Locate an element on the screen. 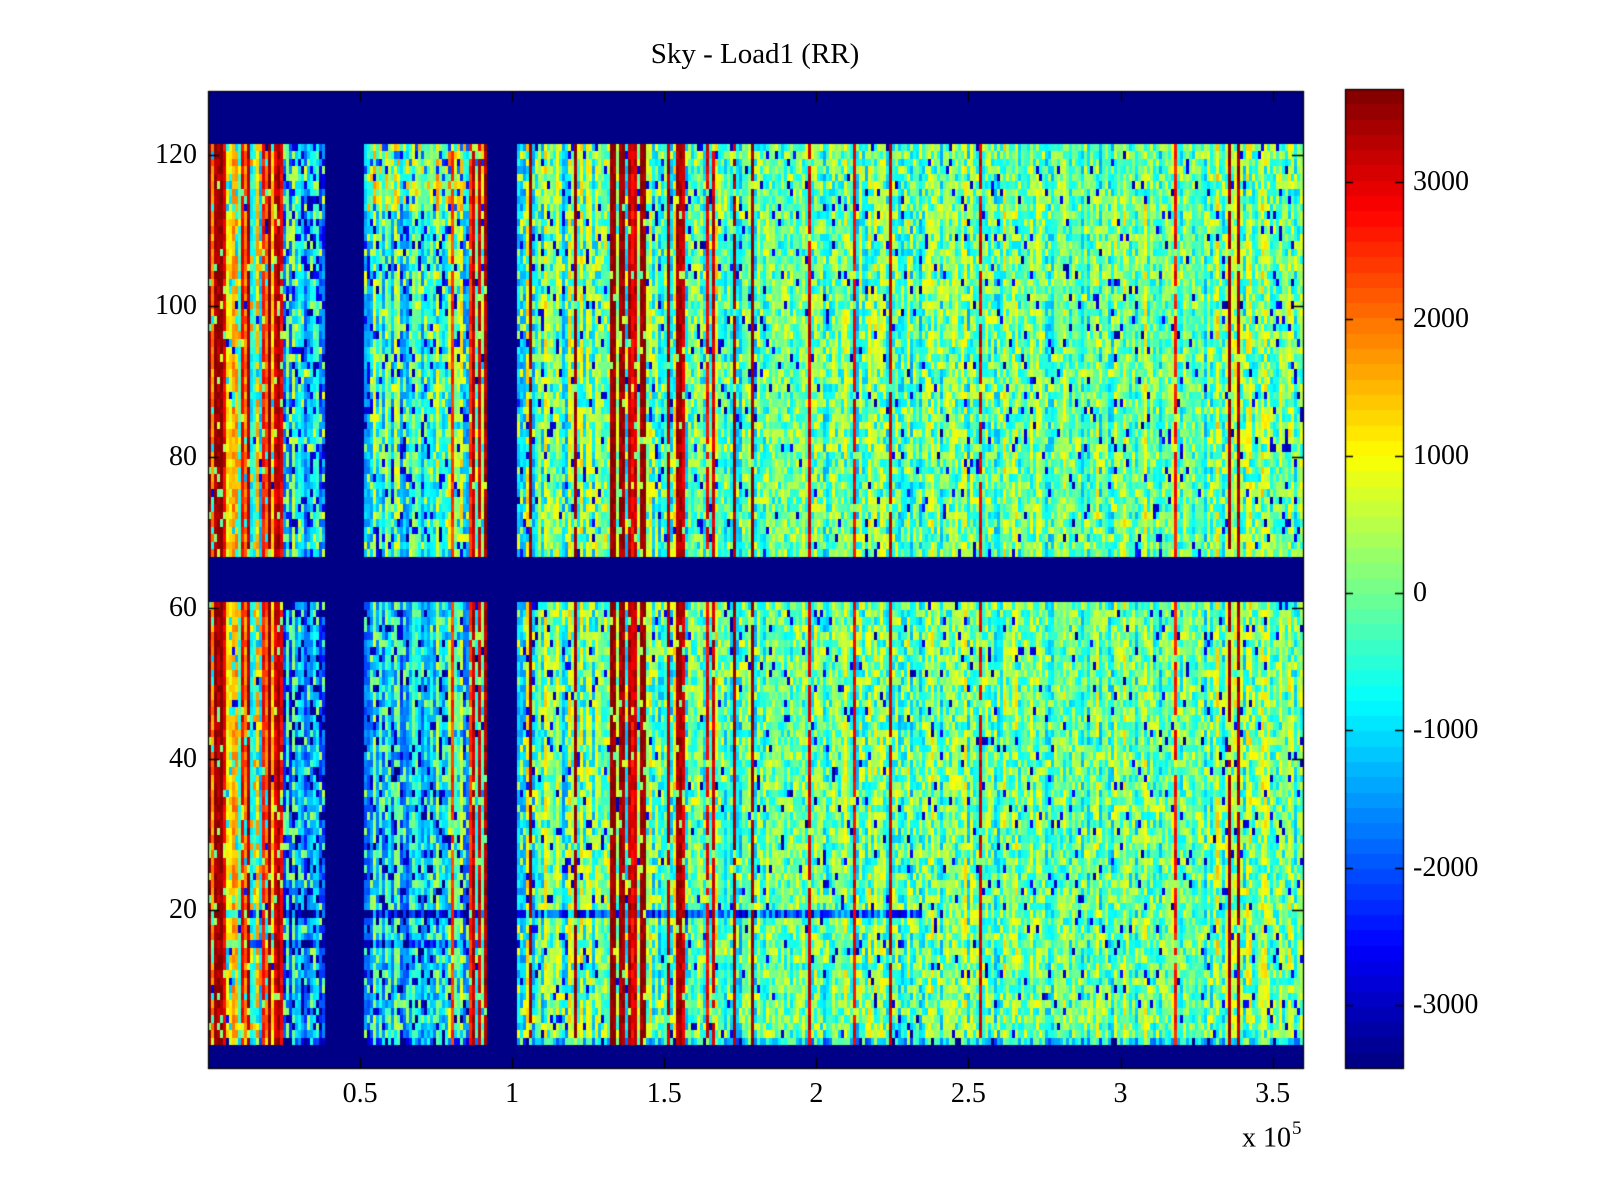 This screenshot has width=1600, height=1200. y-tick-label: 80 is located at coordinates (183, 456).